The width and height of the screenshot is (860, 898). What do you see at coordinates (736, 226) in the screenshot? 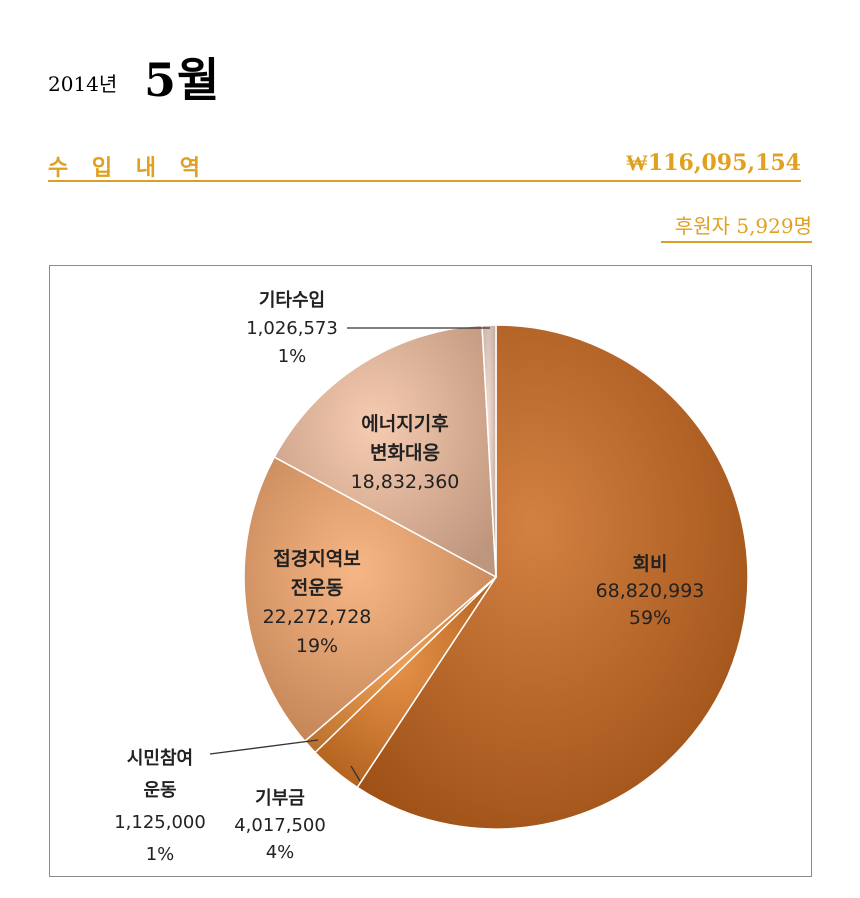
I see `donor-count: 후원자 5,929명` at bounding box center [736, 226].